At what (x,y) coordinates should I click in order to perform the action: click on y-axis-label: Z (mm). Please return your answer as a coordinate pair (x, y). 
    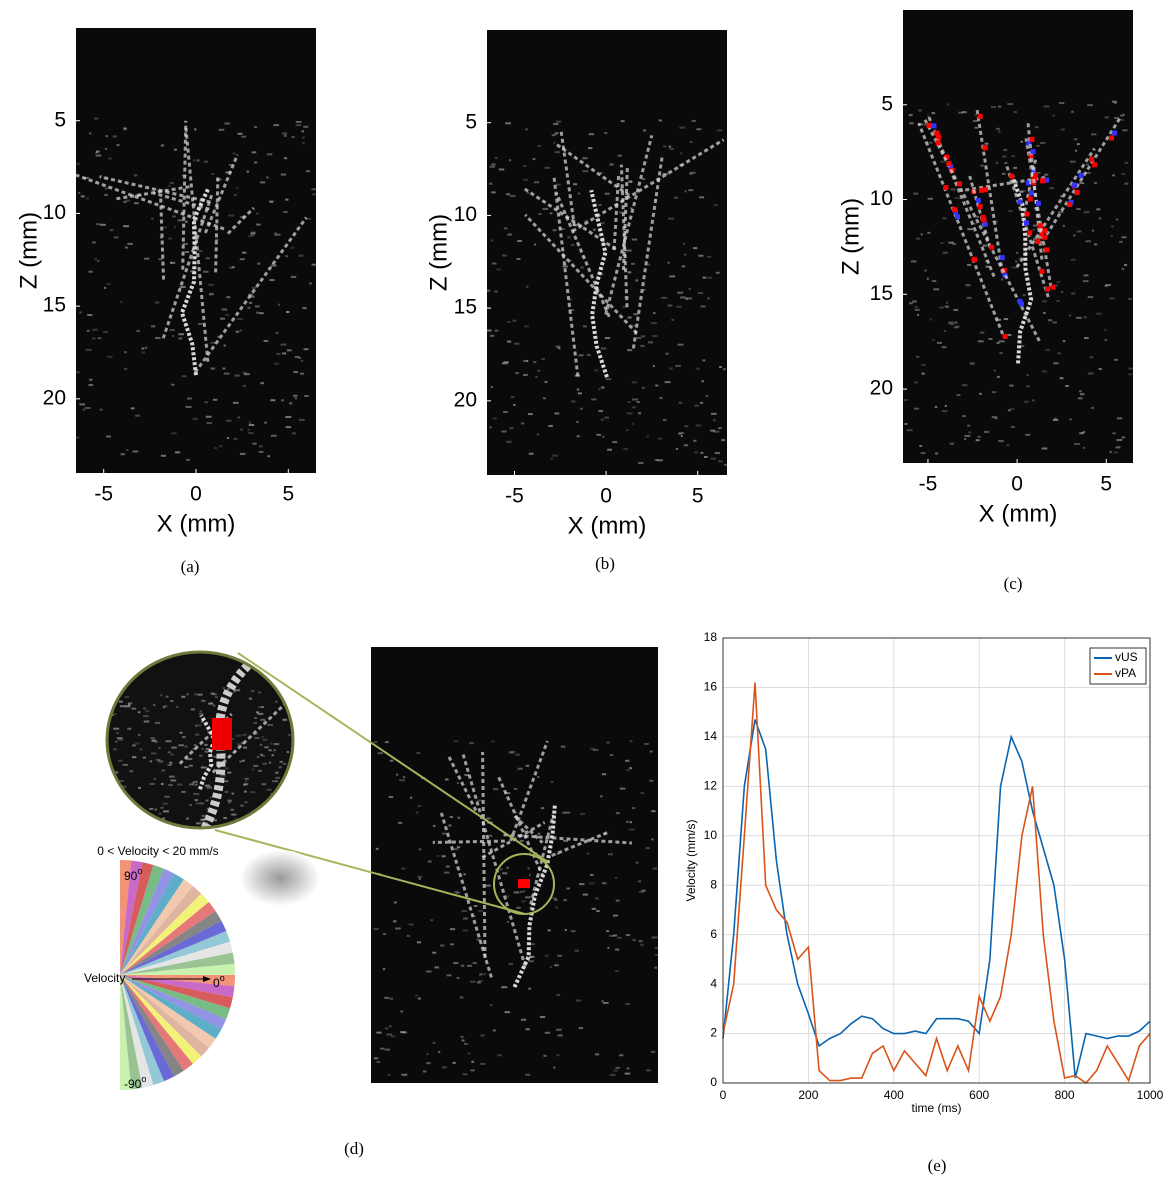
    Looking at the image, I should click on (28, 250).